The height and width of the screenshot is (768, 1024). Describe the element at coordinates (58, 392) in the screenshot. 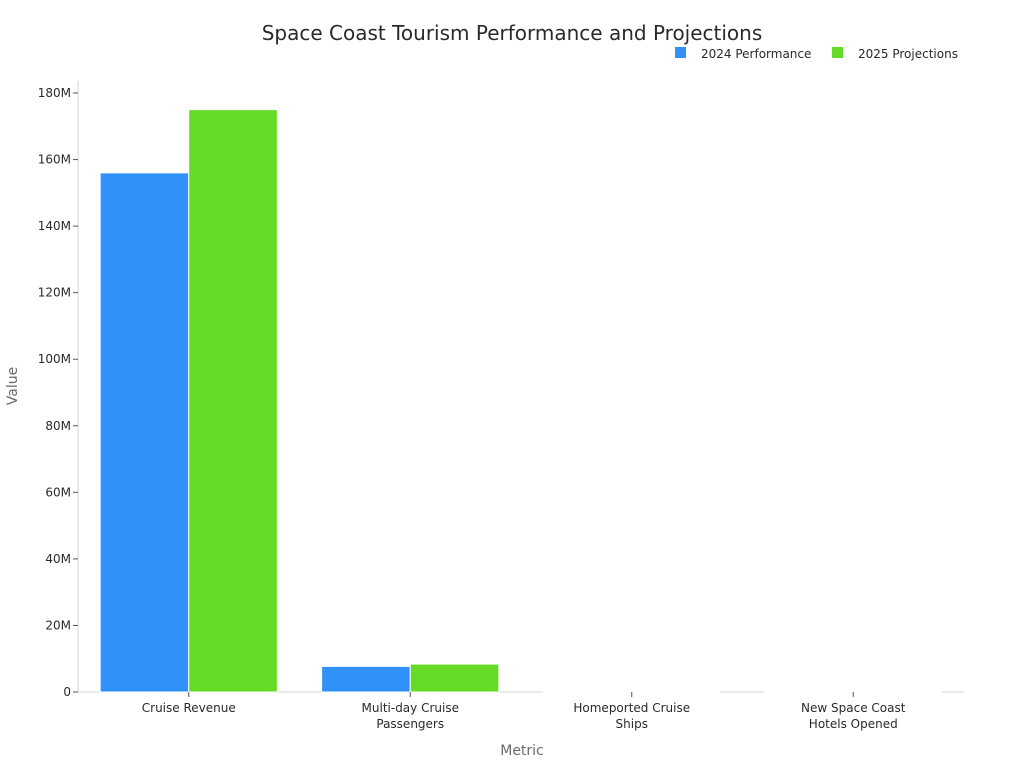

I see `y-axis-ticks: 0 20M 40M 60M 80M 100M 120M 140M 160M 180M` at that location.